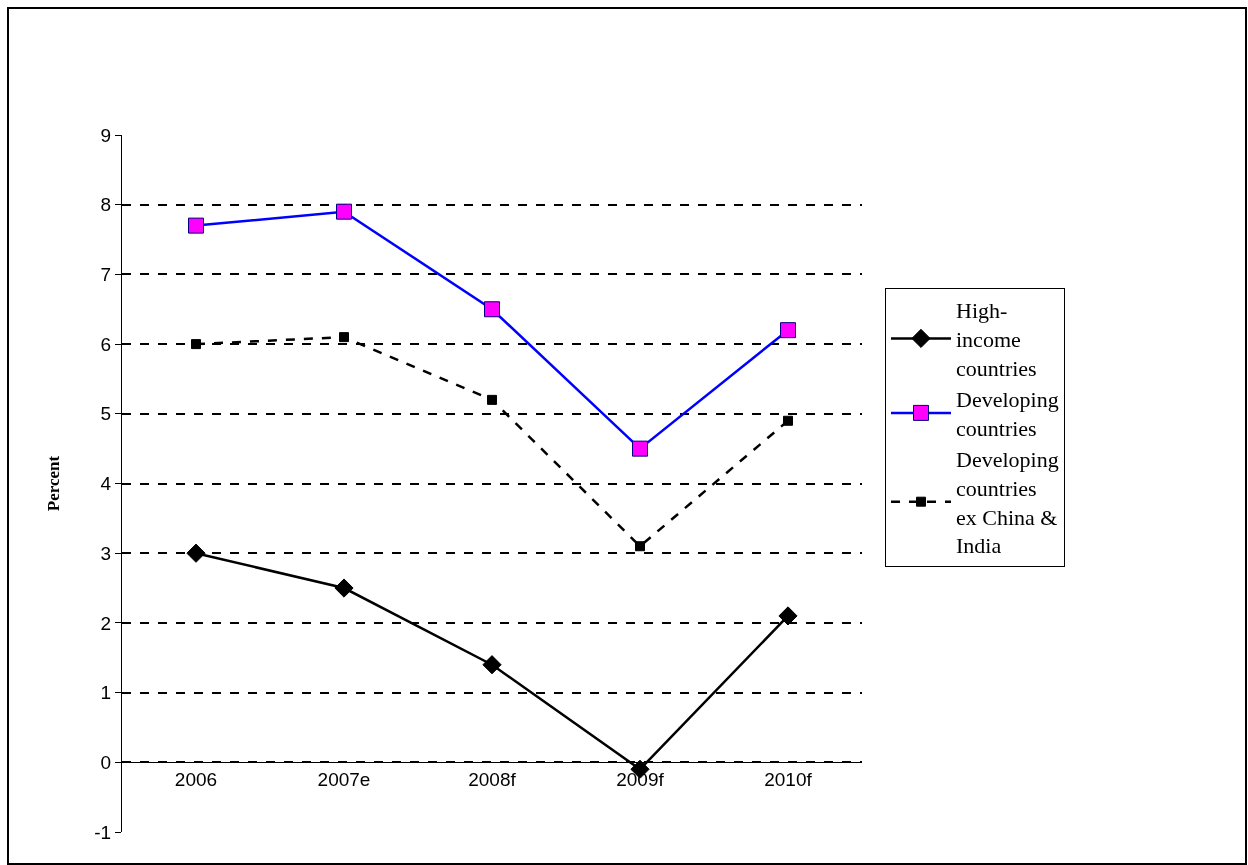  I want to click on legend-label: Developing countries, so click(1007, 414).